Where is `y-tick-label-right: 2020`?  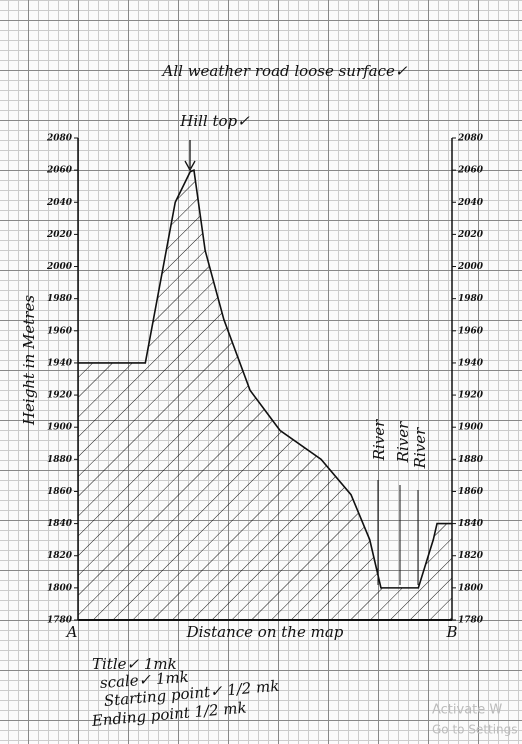
y-tick-label-right: 2020 is located at coordinates (470, 235).